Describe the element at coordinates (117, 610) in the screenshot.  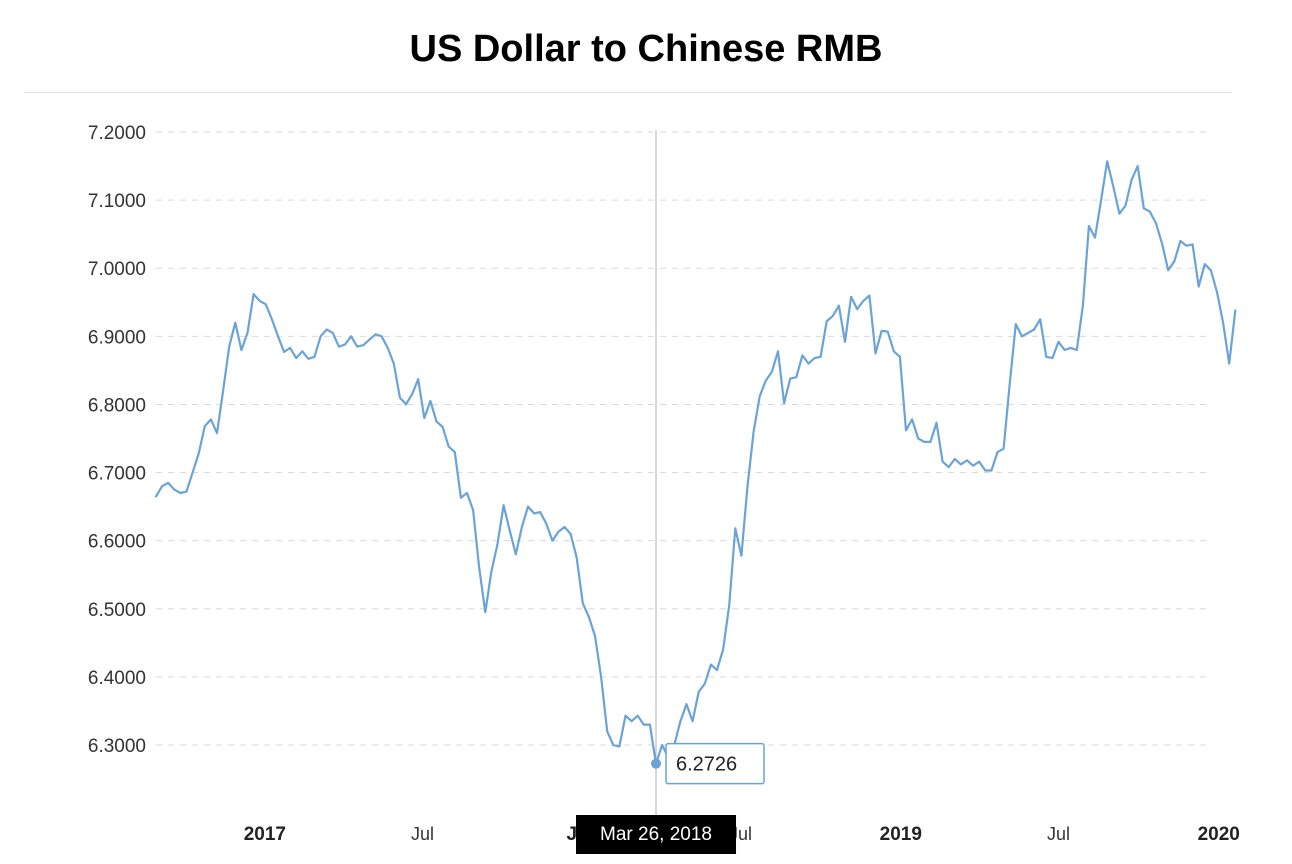
I see `y-tick-label: 6.5000` at that location.